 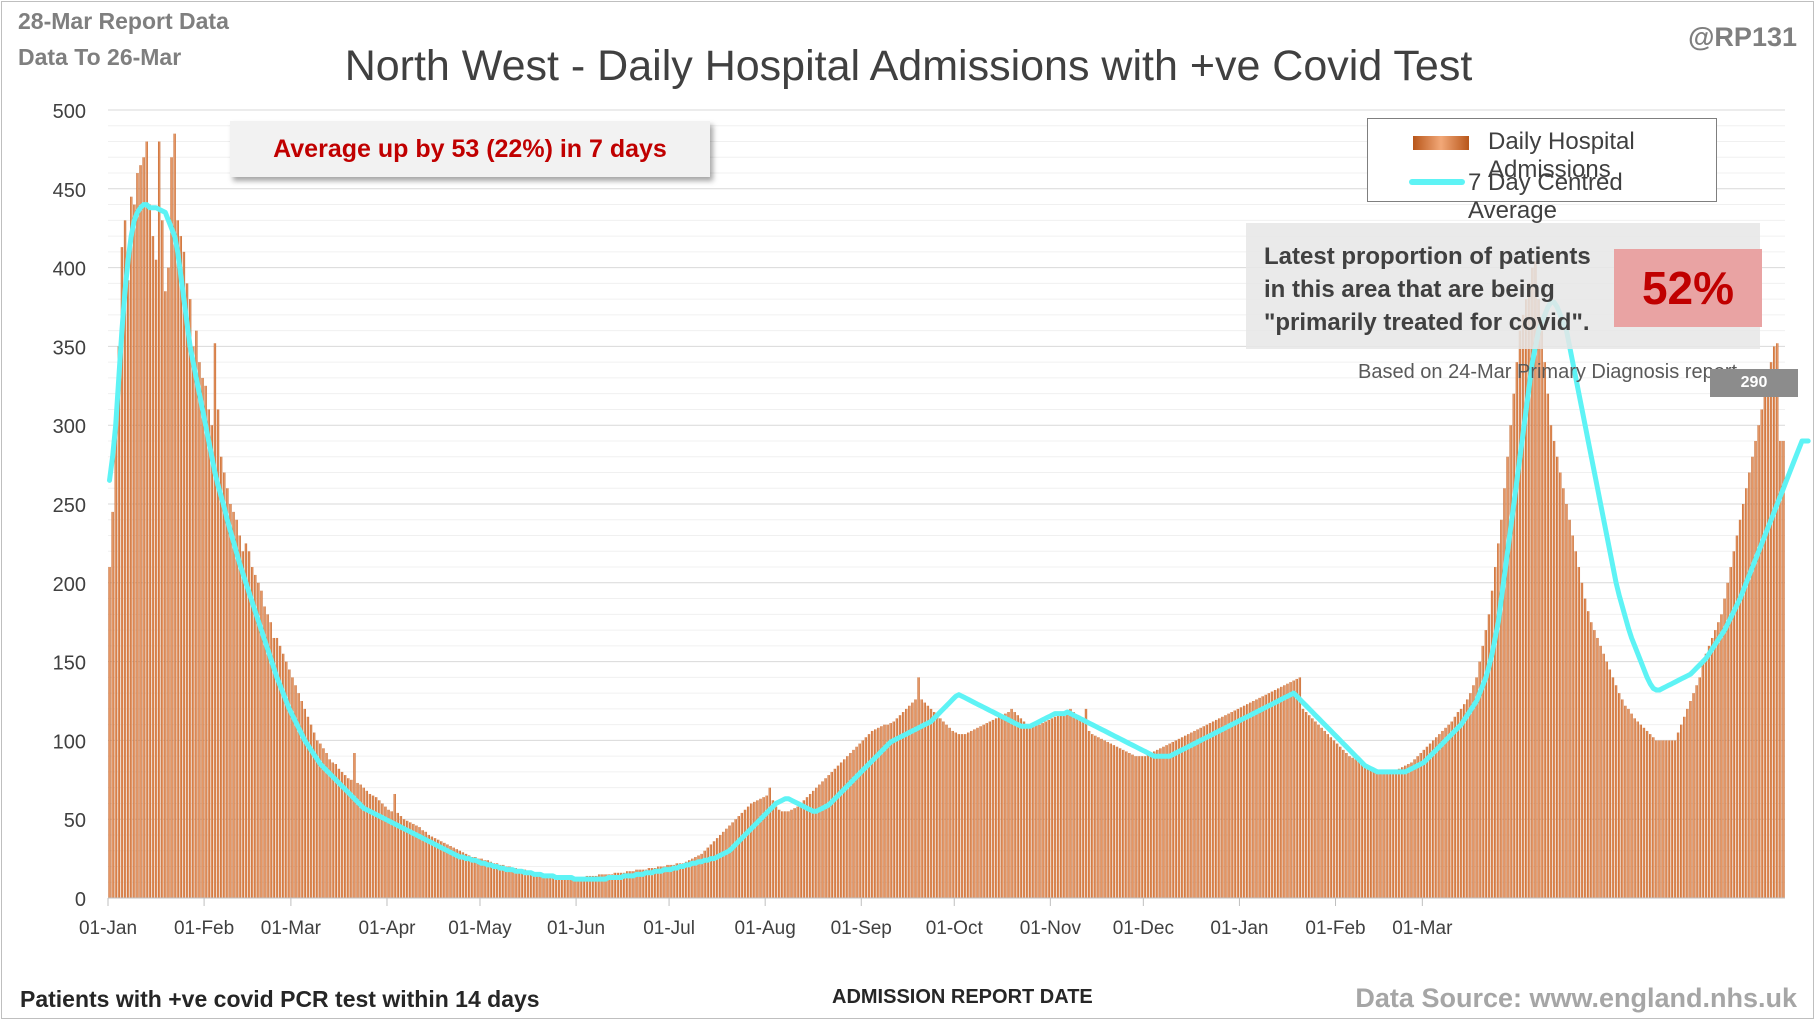 I want to click on data-to-label: Data To 26-Mar, so click(x=100, y=57).